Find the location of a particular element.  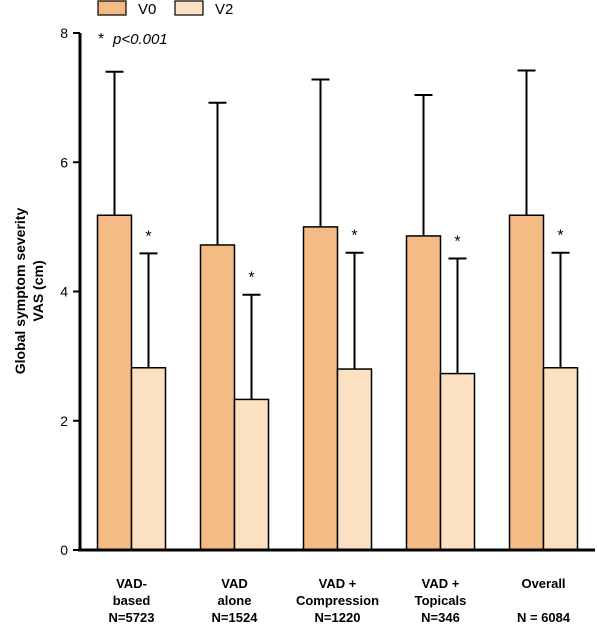

x-tick-label: N=346 is located at coordinates (440, 617).